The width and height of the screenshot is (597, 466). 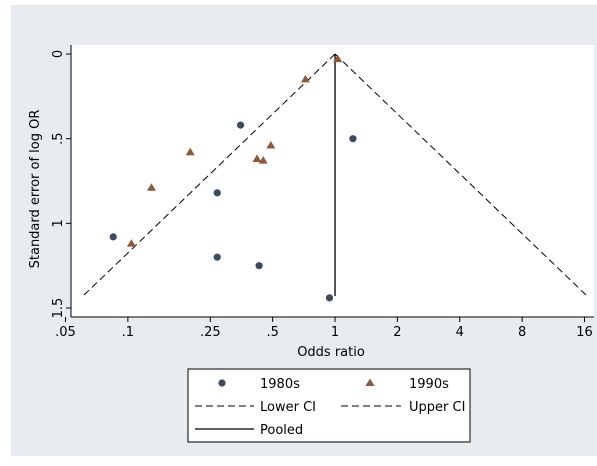 I want to click on x-tick-label: .5, so click(x=272, y=332).